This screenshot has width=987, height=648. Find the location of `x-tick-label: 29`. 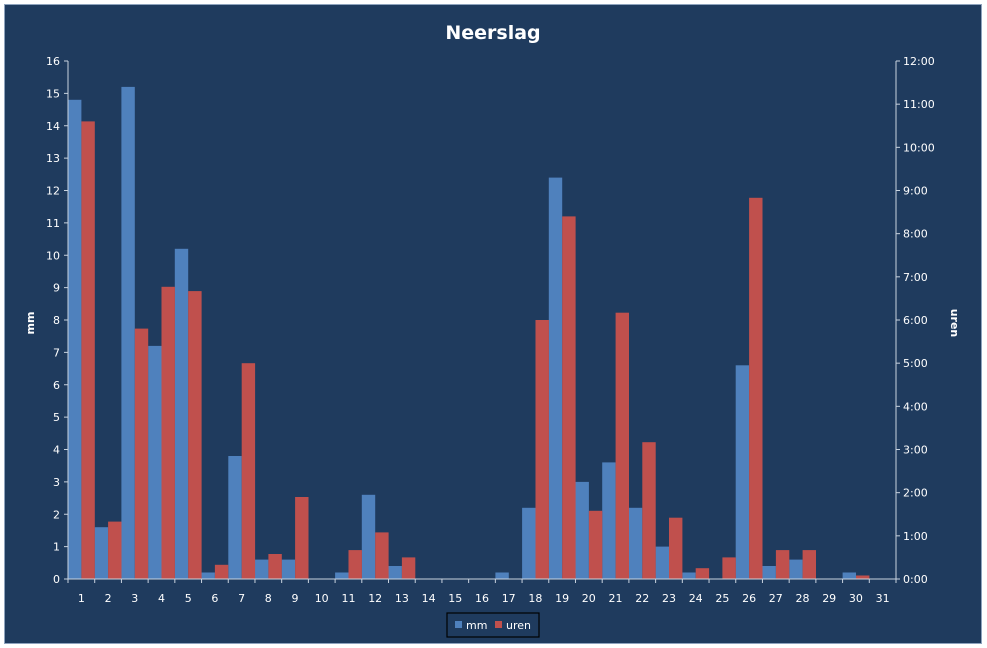

x-tick-label: 29 is located at coordinates (829, 598).